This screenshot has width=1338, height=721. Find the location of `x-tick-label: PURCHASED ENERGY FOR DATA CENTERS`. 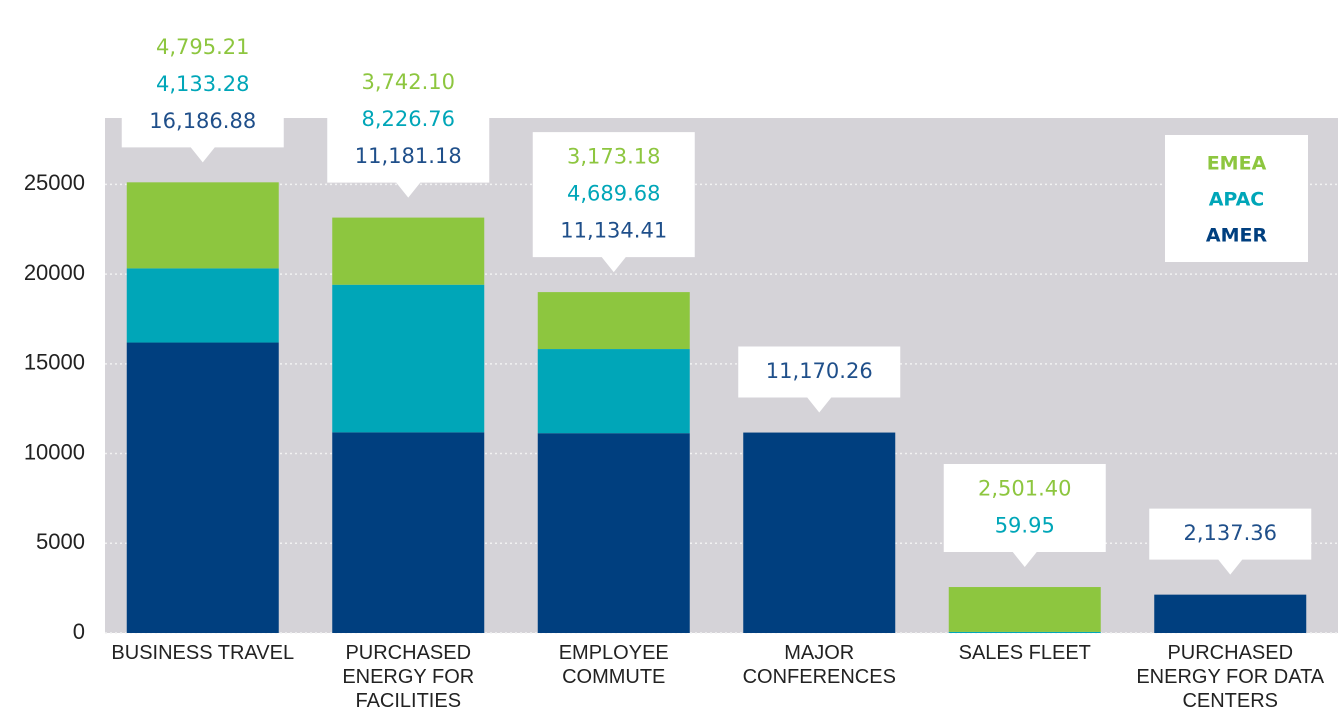

x-tick-label: PURCHASED ENERGY FOR DATA CENTERS is located at coordinates (1230, 677).